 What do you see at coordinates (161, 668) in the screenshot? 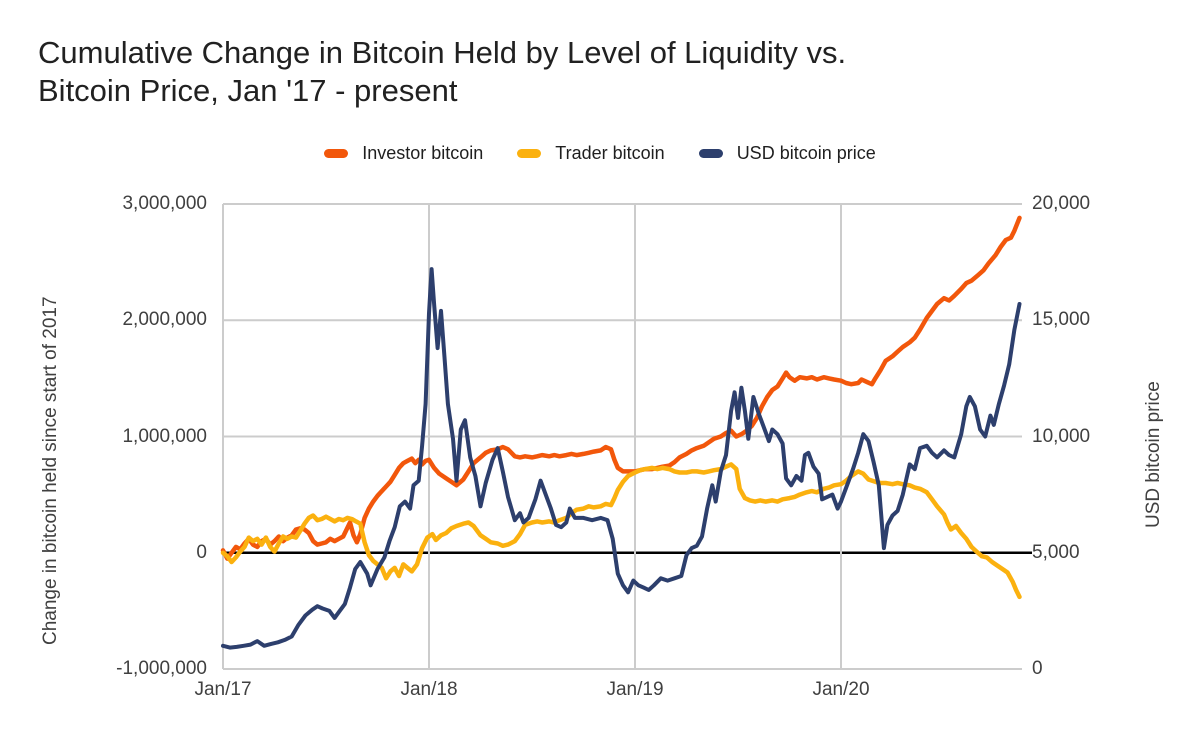
I see `left-axis-tick-label: -1,000,000` at bounding box center [161, 668].